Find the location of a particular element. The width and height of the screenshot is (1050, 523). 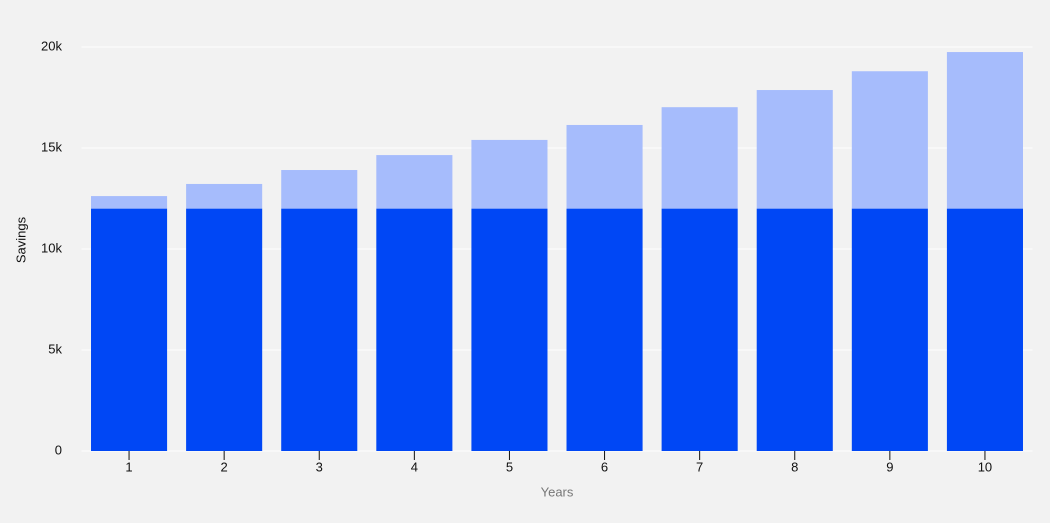

x-tick-label: 6 is located at coordinates (604, 466).